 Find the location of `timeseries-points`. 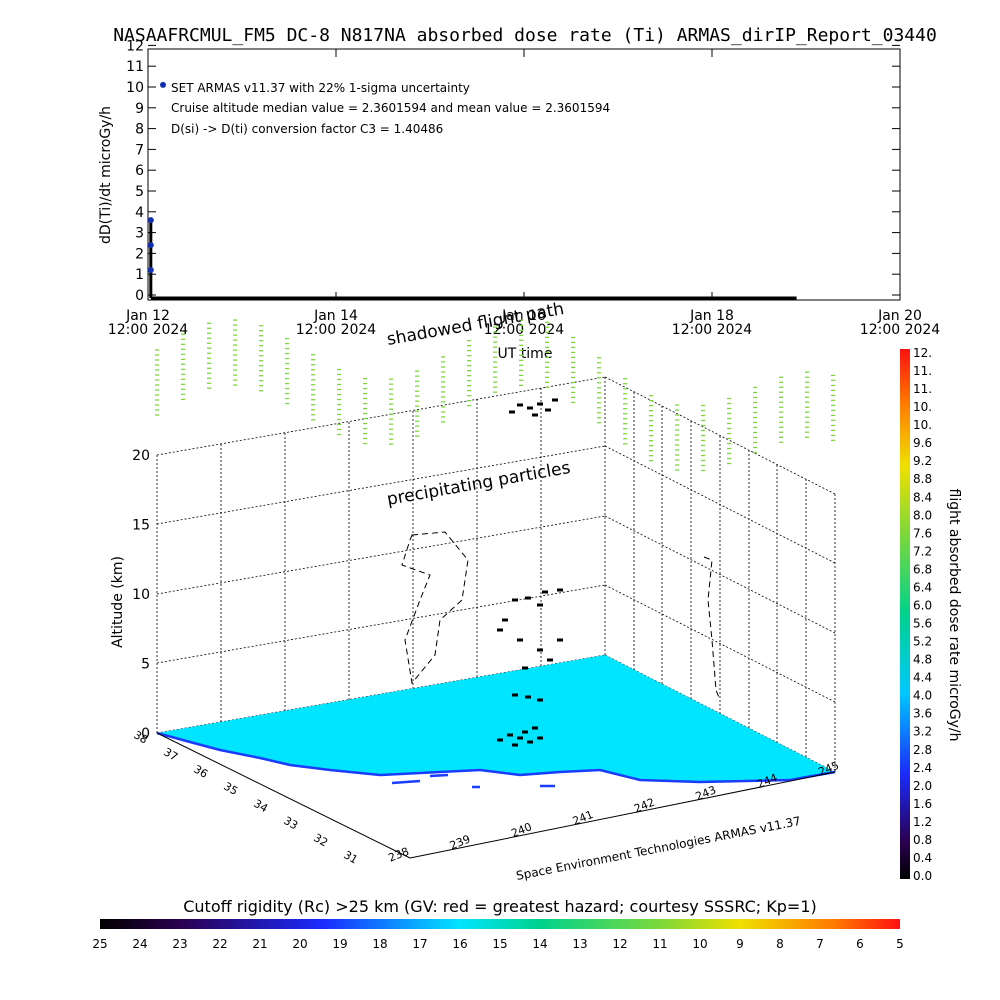

timeseries-points is located at coordinates (150, 257).